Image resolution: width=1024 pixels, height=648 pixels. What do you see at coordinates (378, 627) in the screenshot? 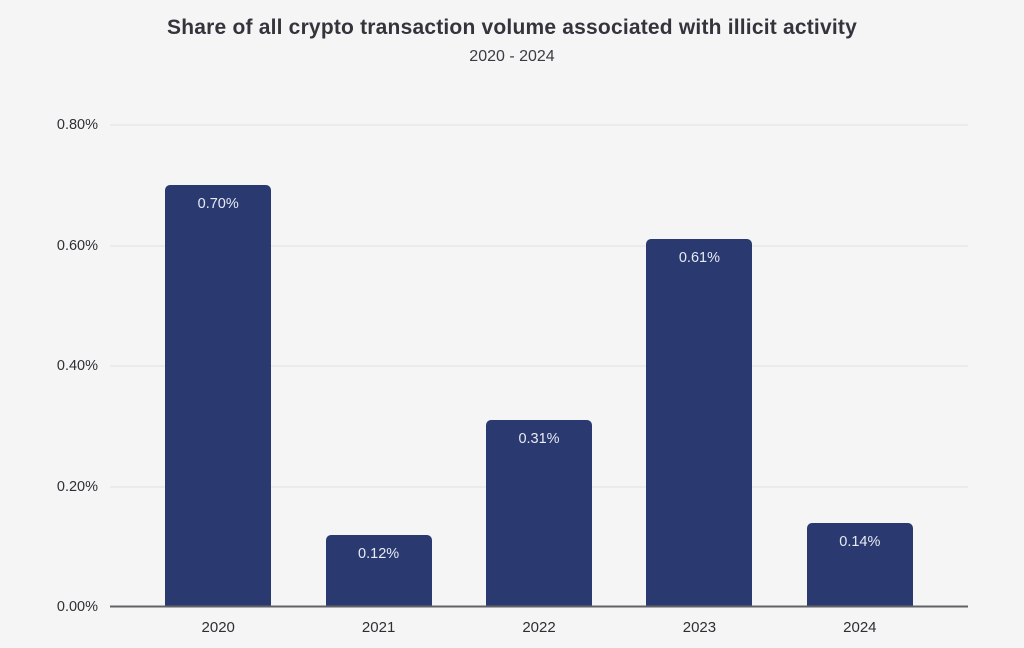
I see `x-axis-tick-label: 2021` at bounding box center [378, 627].